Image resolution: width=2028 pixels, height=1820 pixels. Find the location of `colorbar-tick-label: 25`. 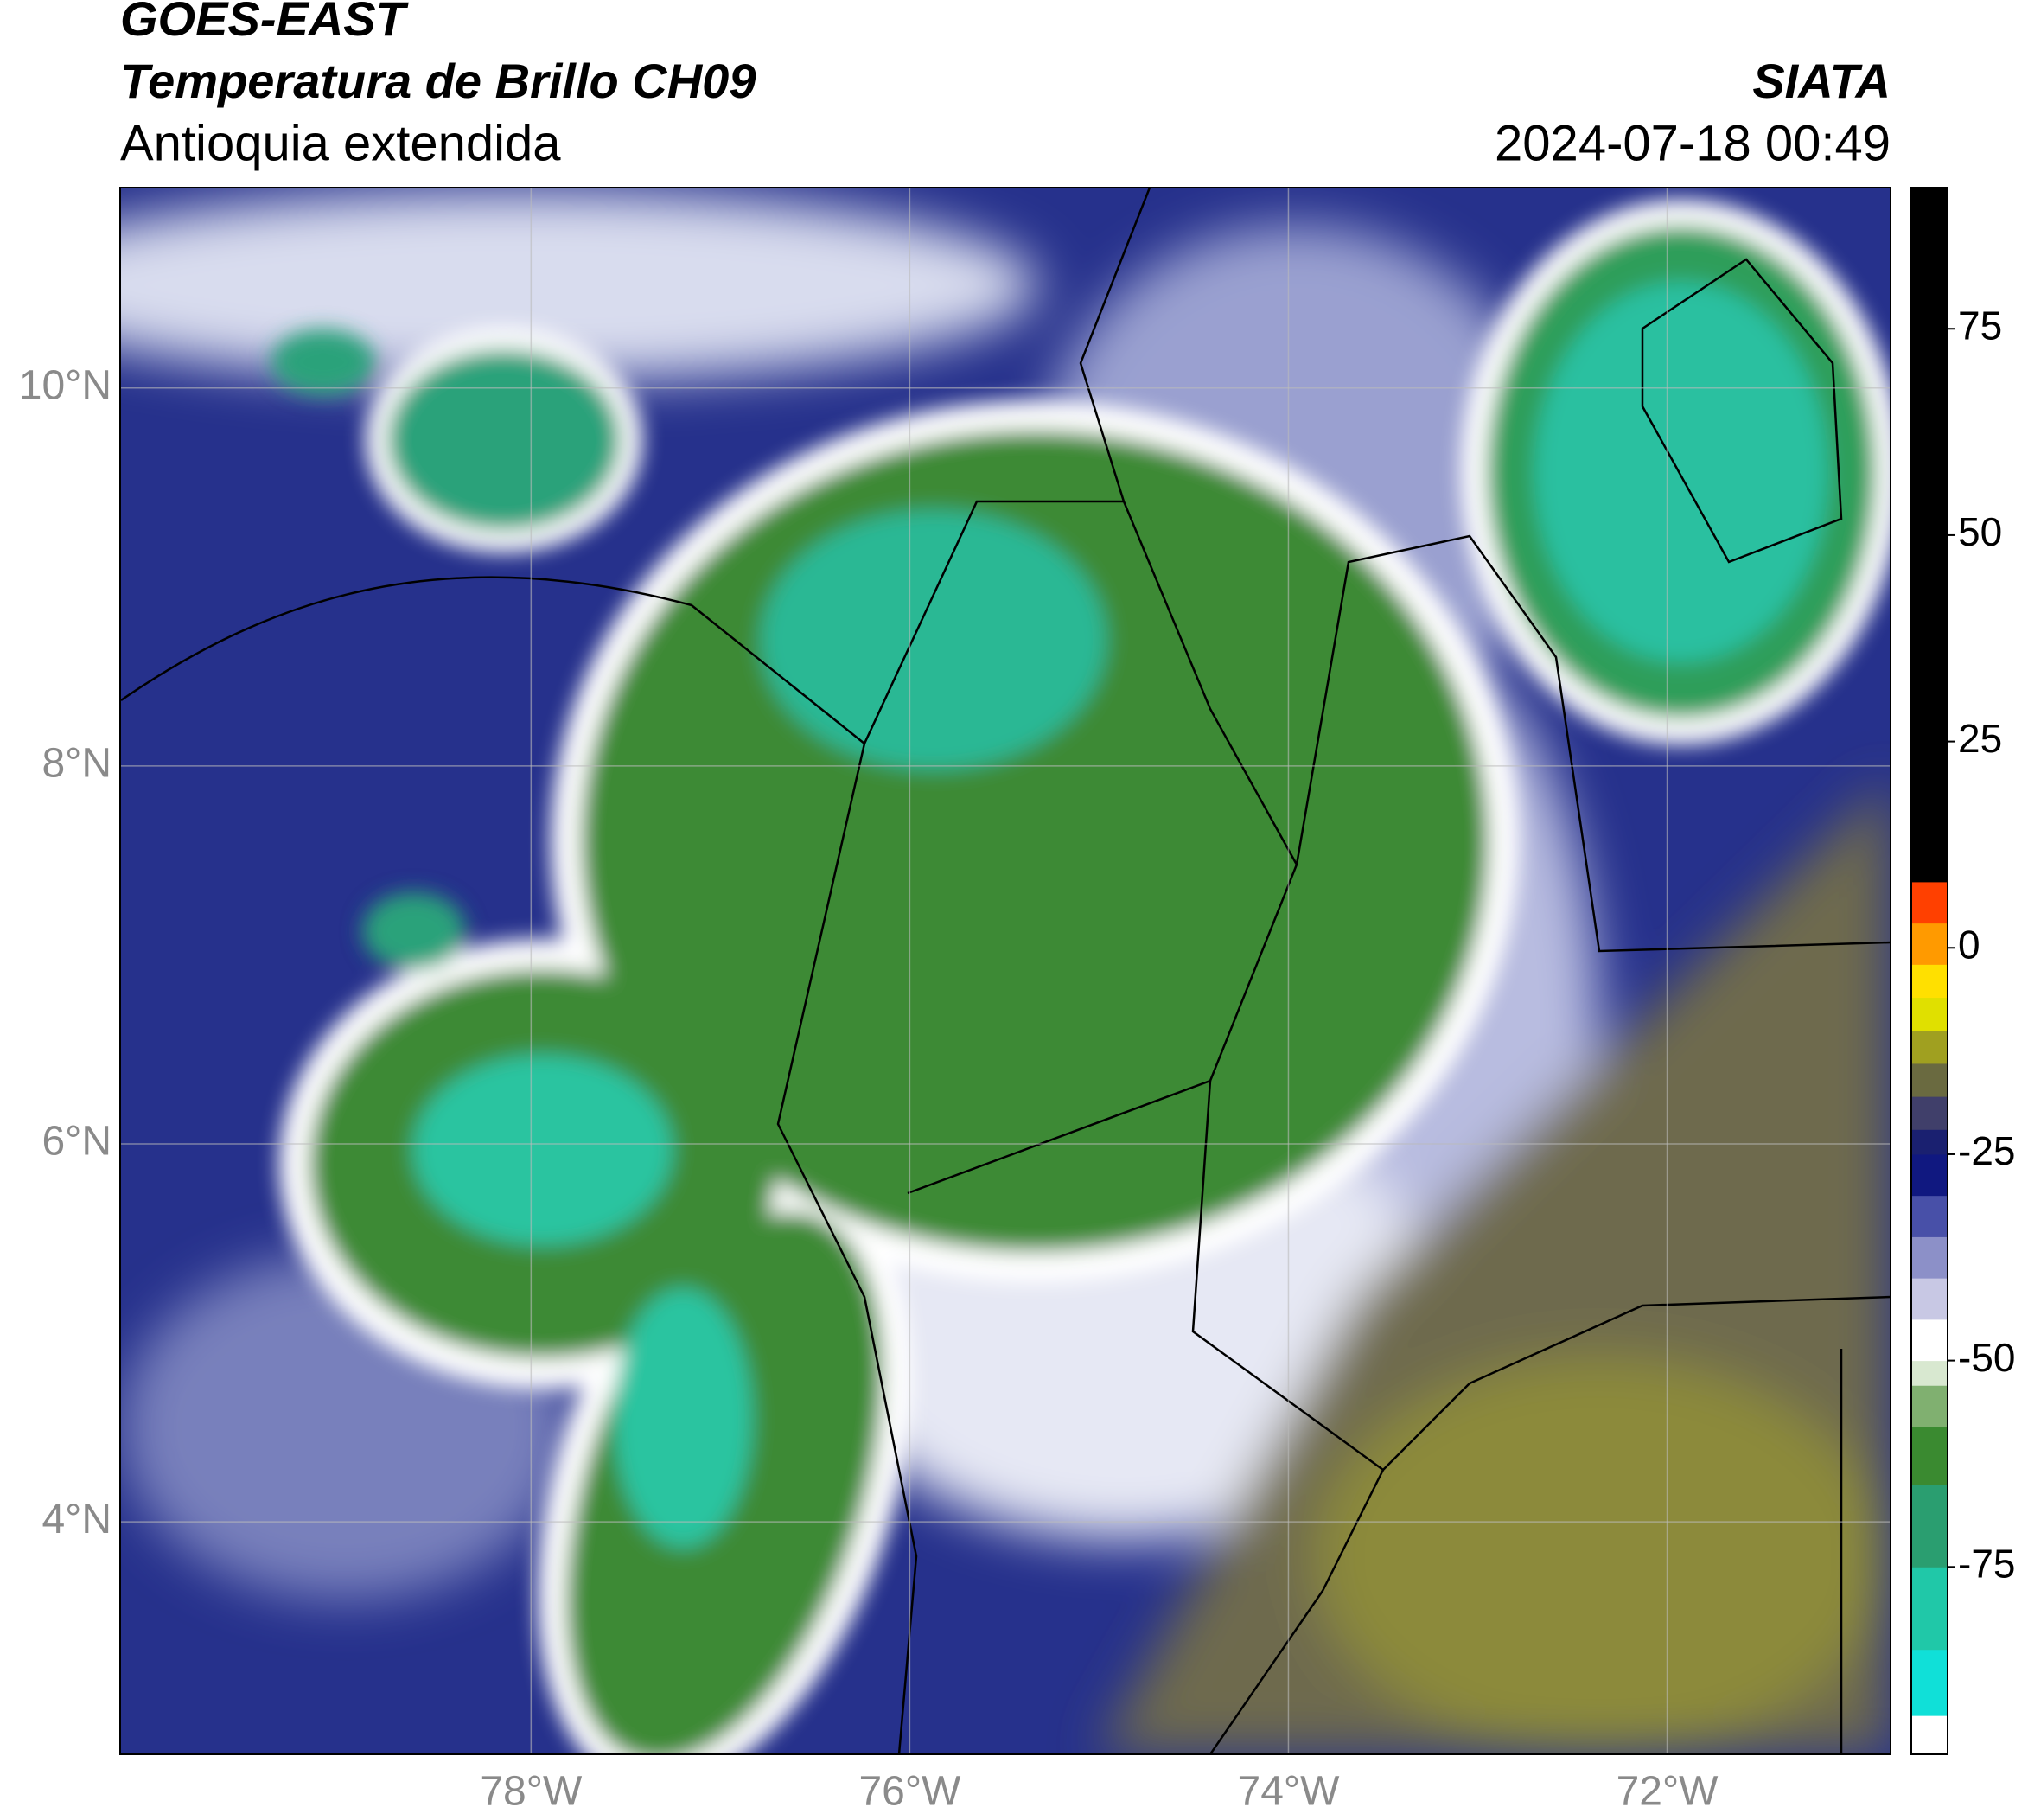

colorbar-tick-label: 25 is located at coordinates (1980, 738).